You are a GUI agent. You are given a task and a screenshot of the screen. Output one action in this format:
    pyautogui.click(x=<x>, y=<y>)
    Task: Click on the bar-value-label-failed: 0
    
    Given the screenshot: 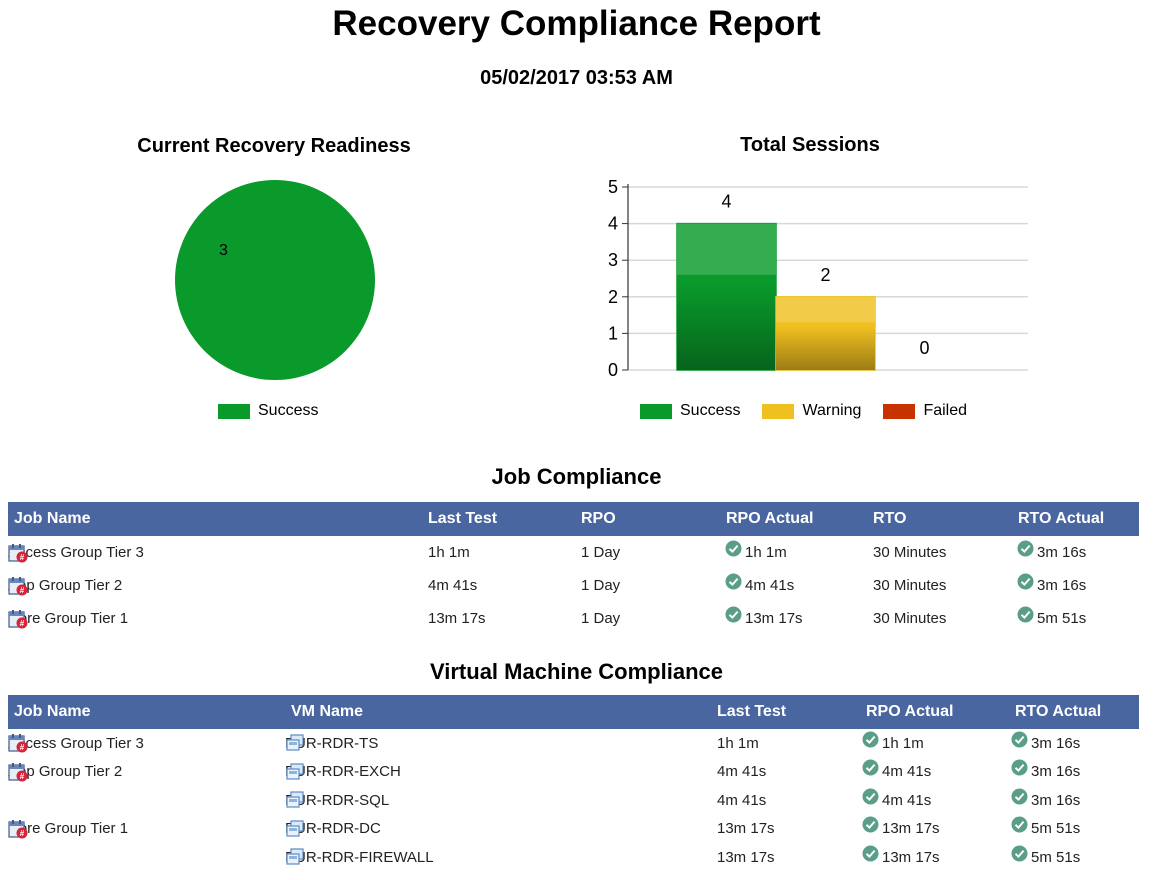 What is the action you would take?
    pyautogui.click(x=924, y=348)
    